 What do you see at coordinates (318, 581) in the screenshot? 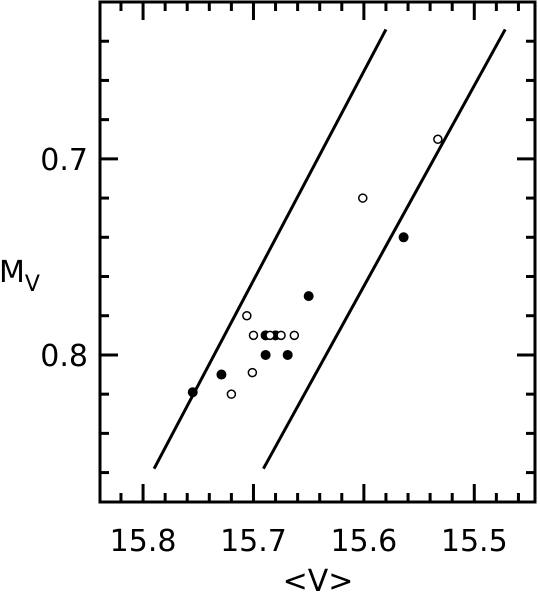
I see `x-axis-label: <V>` at bounding box center [318, 581].